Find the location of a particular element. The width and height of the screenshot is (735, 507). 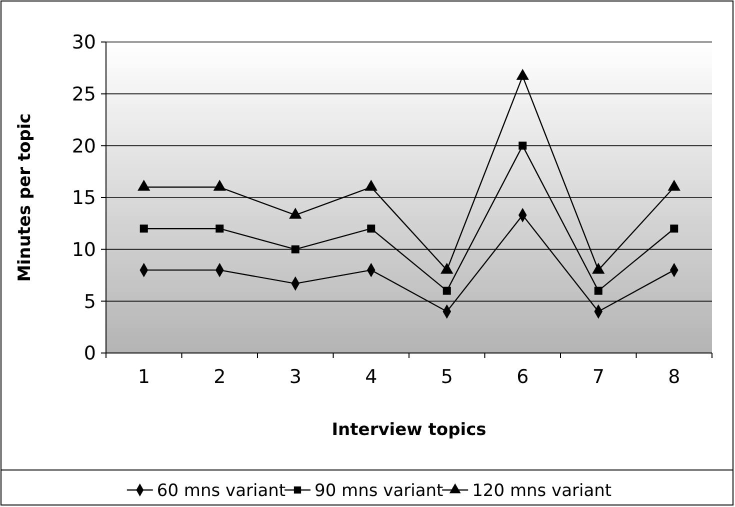

y-tick-label: 15 is located at coordinates (84, 198).